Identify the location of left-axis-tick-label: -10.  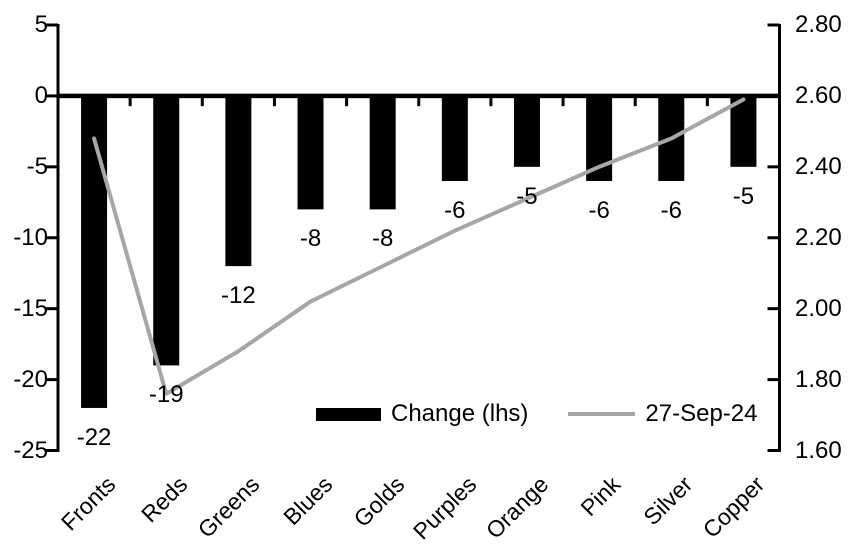
(30, 237).